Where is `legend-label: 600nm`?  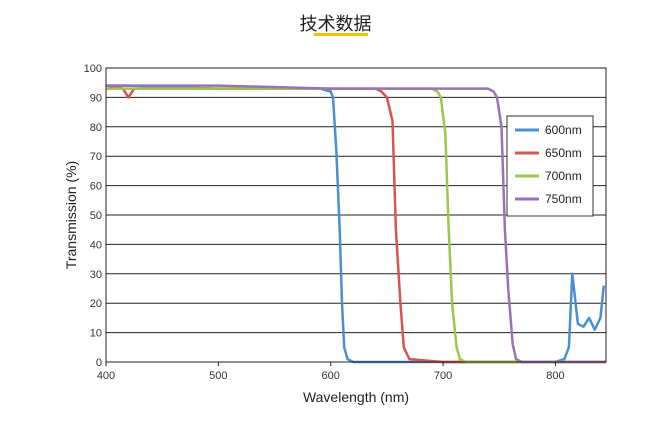 legend-label: 600nm is located at coordinates (563, 130).